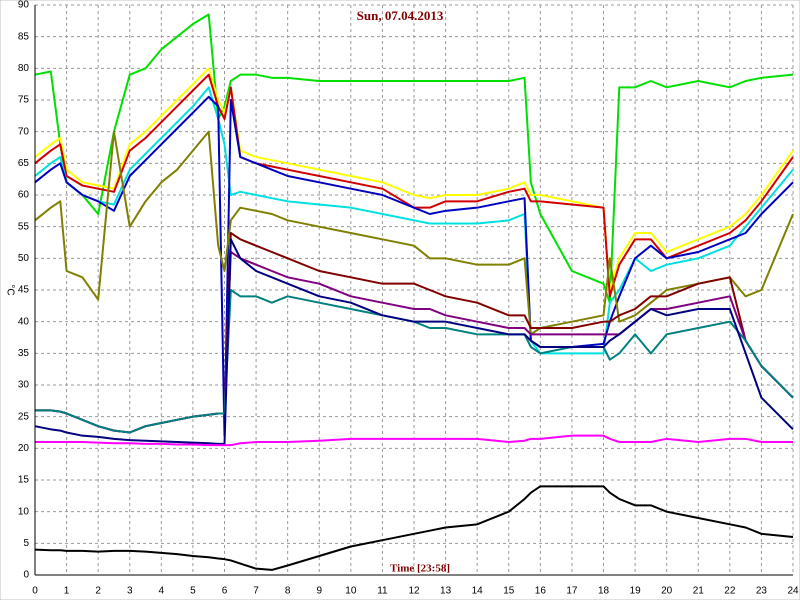  What do you see at coordinates (414, 591) in the screenshot?
I see `x-tick-label: 12` at bounding box center [414, 591].